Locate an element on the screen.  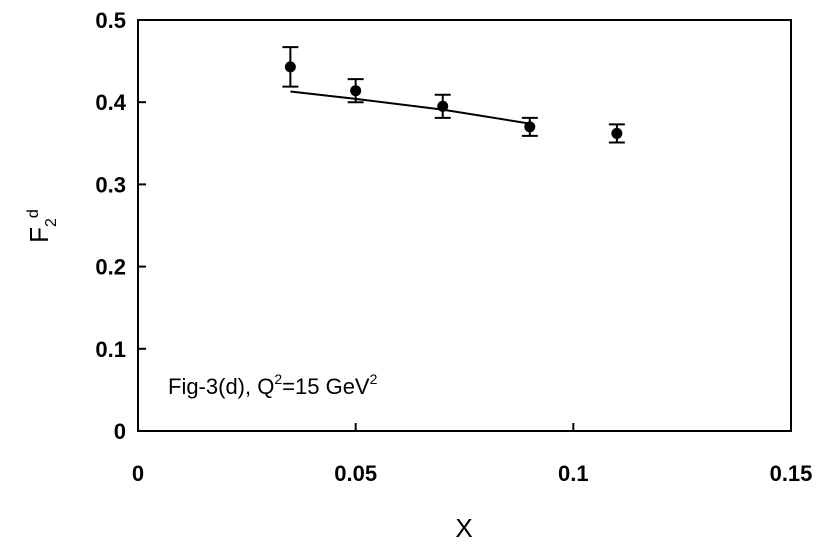
y-axis-label-sup: d is located at coordinates (33, 213).